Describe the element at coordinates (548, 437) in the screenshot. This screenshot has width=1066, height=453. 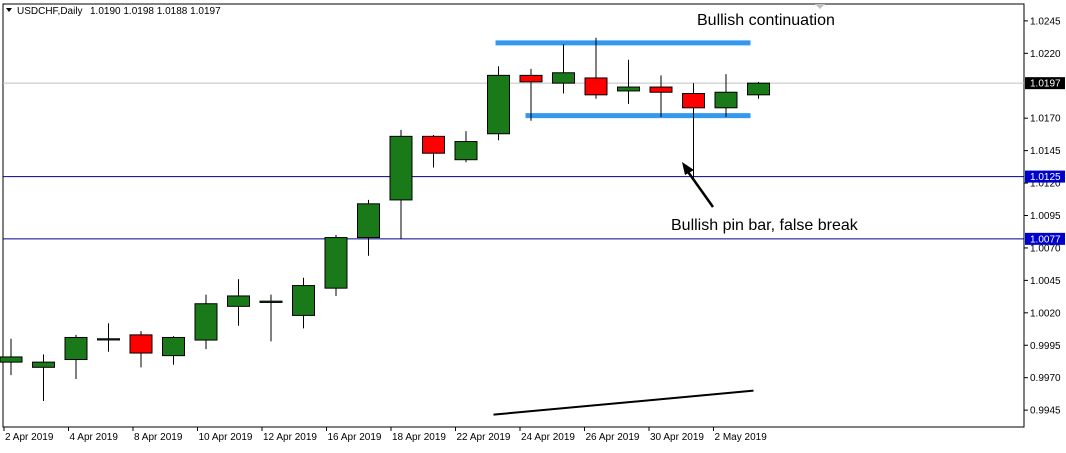
I see `x-tick-label: 24 Apr 2019` at that location.